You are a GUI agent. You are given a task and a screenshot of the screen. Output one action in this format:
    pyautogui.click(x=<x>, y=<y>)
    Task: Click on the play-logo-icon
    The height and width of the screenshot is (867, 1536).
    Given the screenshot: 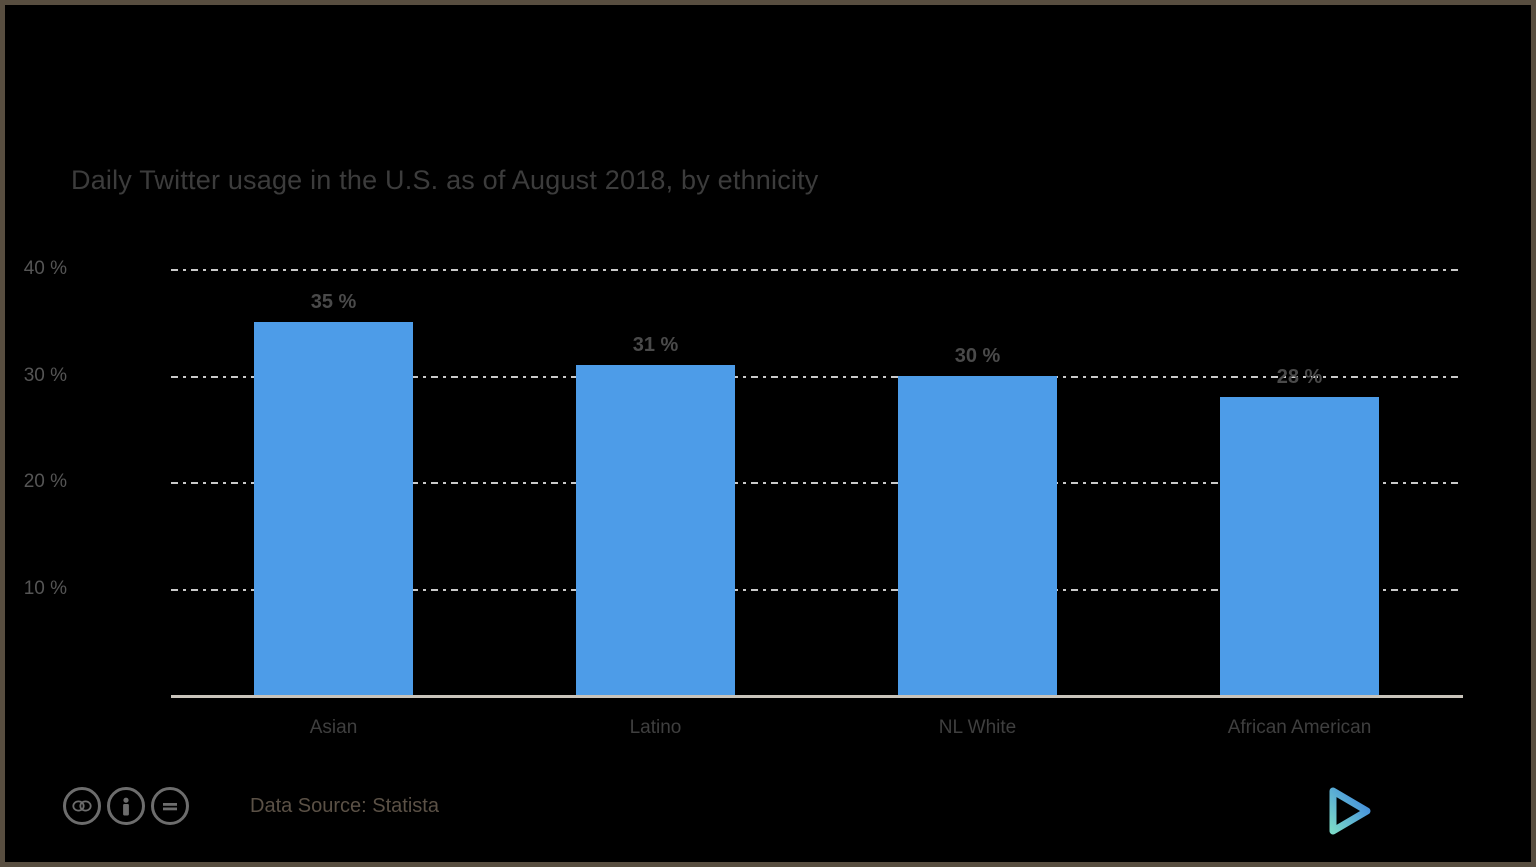 What is the action you would take?
    pyautogui.click(x=1349, y=811)
    